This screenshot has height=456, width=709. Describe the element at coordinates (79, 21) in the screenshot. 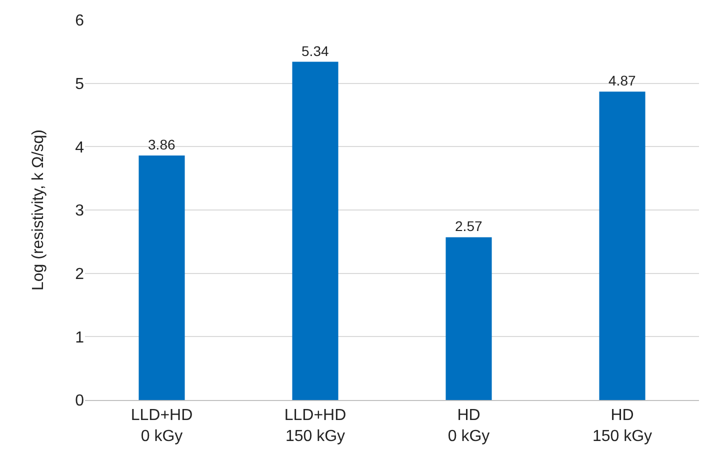

I see `y-tick-label: 6` at that location.